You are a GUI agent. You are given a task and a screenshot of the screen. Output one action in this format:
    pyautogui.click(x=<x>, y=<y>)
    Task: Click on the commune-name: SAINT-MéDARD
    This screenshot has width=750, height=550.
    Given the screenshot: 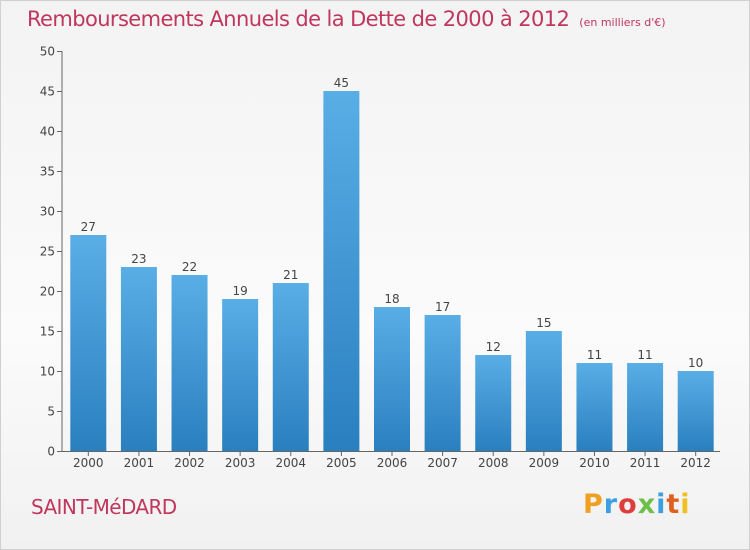 What is the action you would take?
    pyautogui.click(x=104, y=507)
    